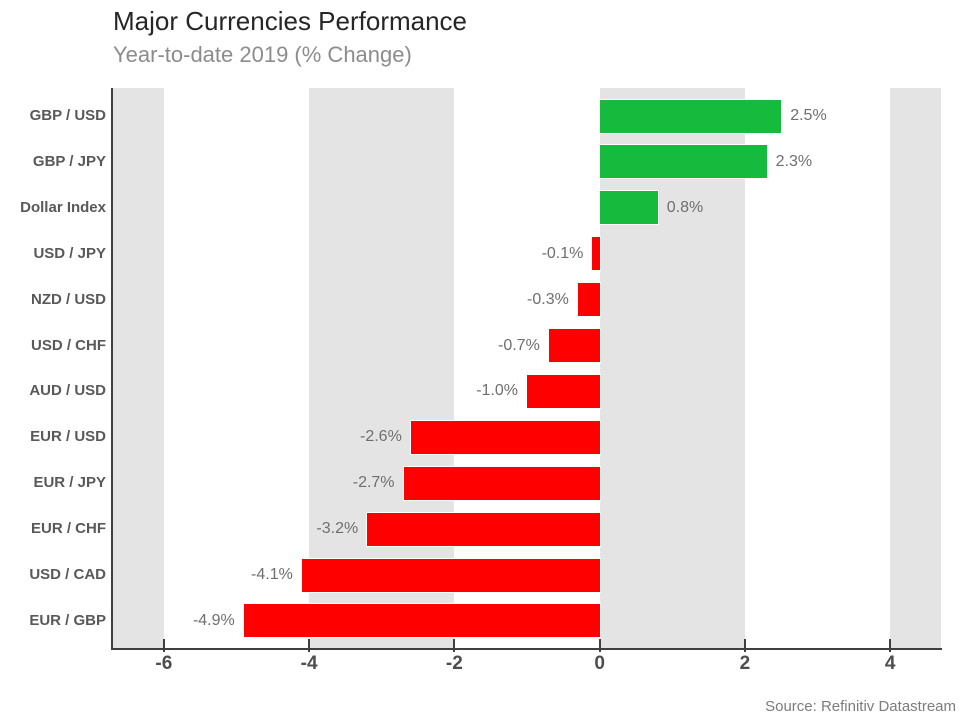 This screenshot has height=720, width=960. I want to click on x-tick-label: -4, so click(309, 663).